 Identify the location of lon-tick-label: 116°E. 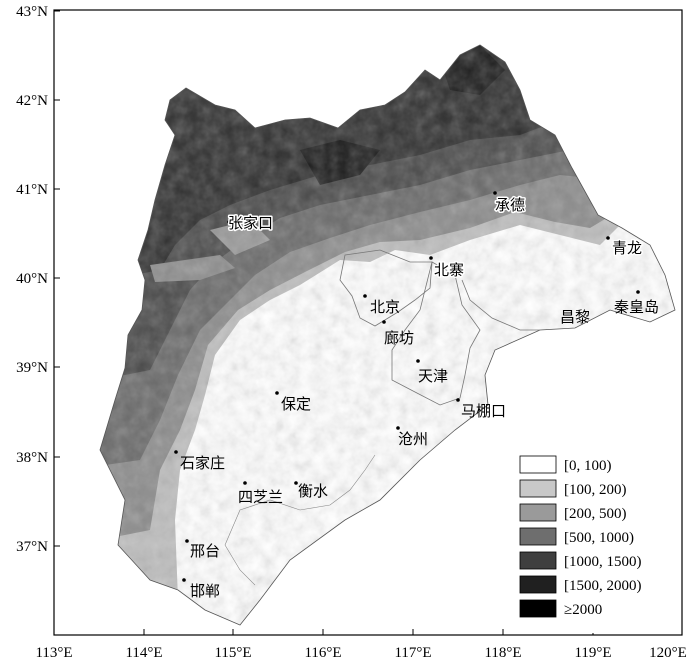
(322, 653).